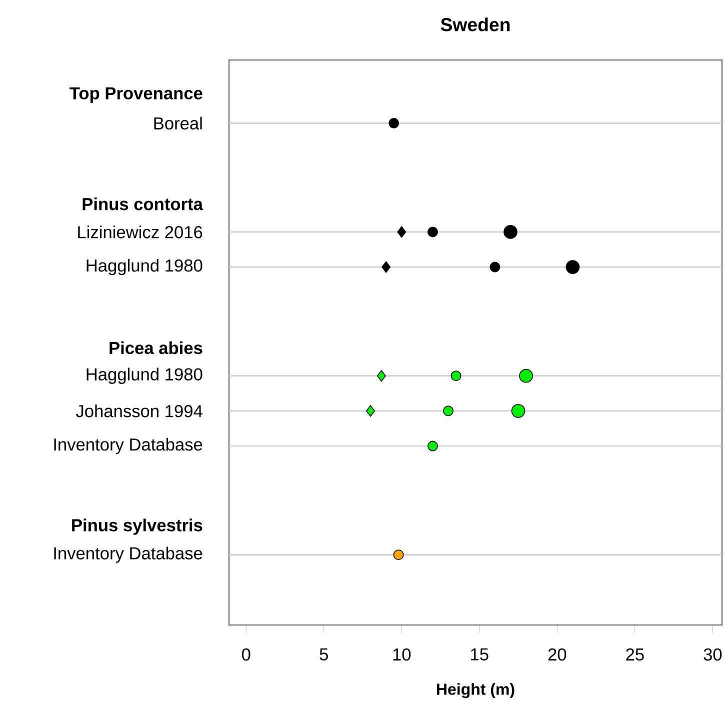 The width and height of the screenshot is (726, 723). I want to click on y-tick-label: Pinus contorta, so click(143, 204).